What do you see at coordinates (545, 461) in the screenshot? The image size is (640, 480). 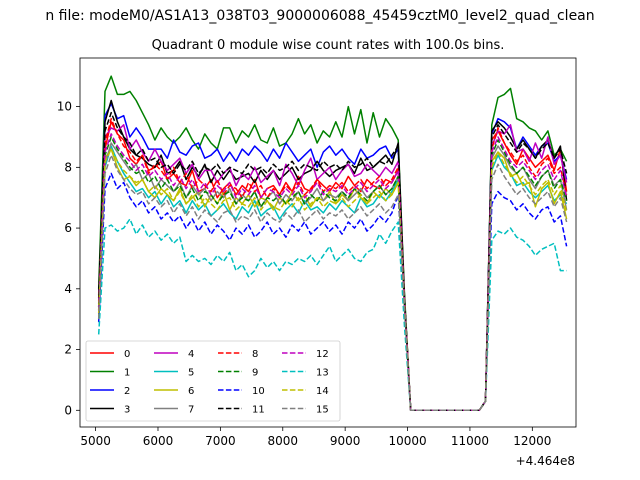 I see `x-offset-label: +4.464e8` at bounding box center [545, 461].